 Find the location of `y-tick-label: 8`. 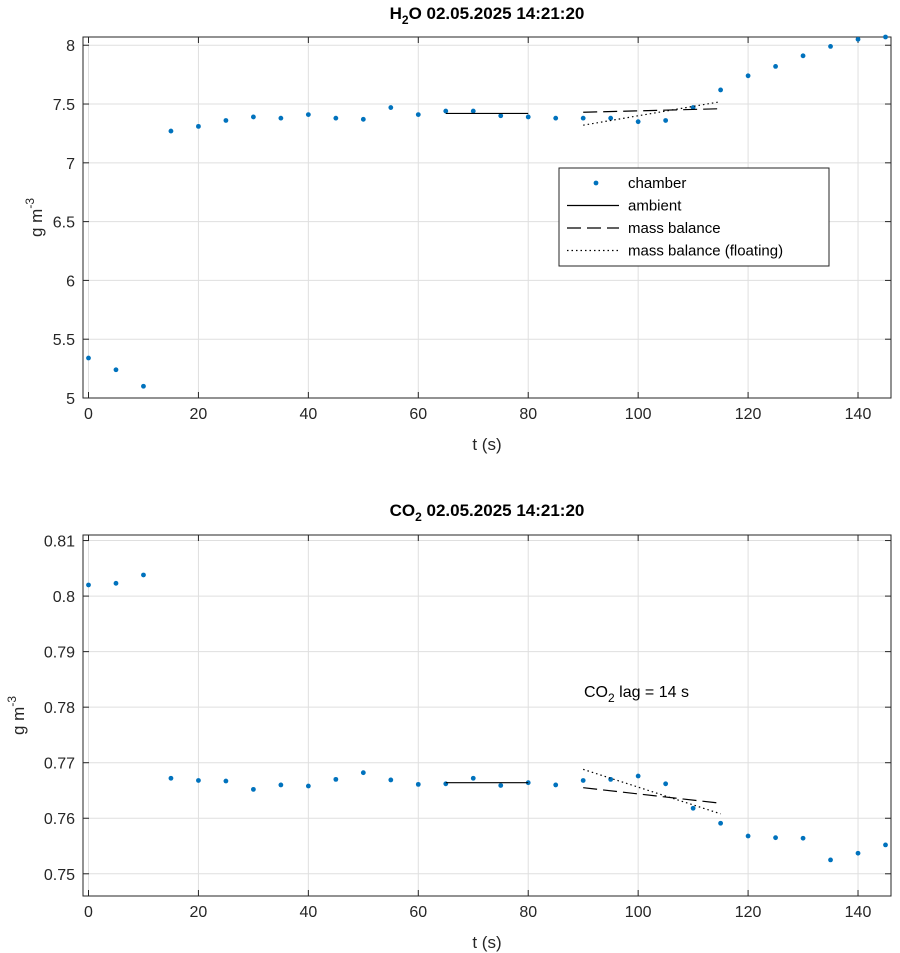

y-tick-label: 8 is located at coordinates (70, 46).